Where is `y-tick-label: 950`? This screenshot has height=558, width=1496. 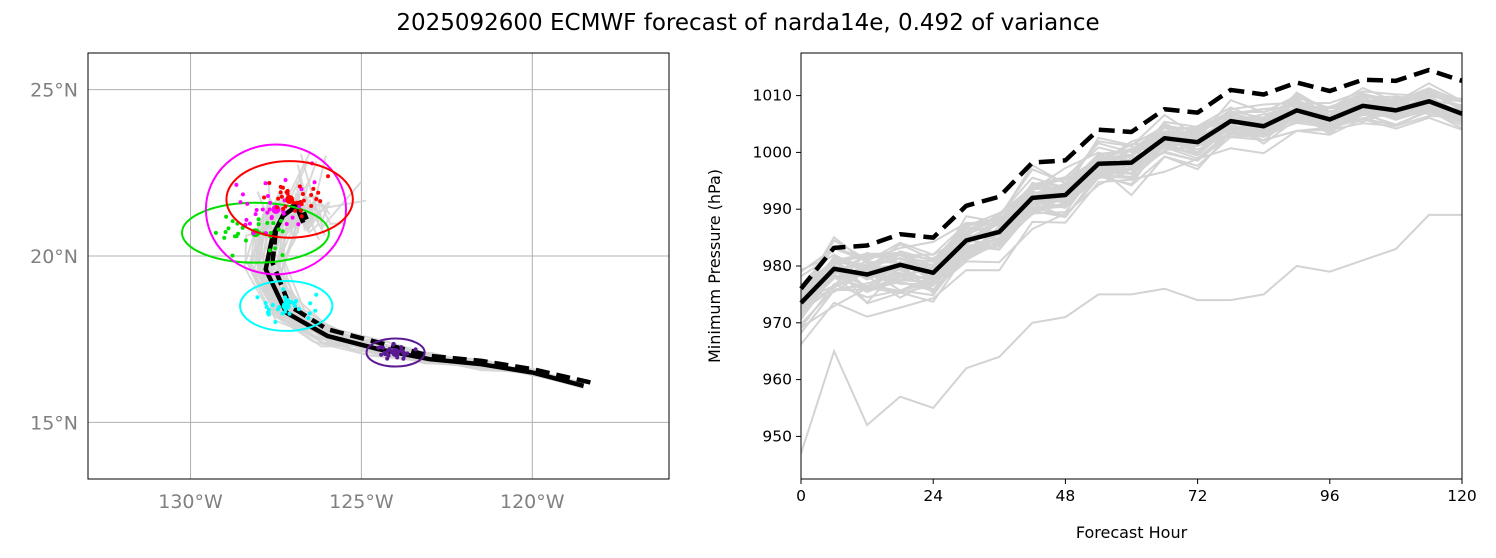
y-tick-label: 950 is located at coordinates (777, 436).